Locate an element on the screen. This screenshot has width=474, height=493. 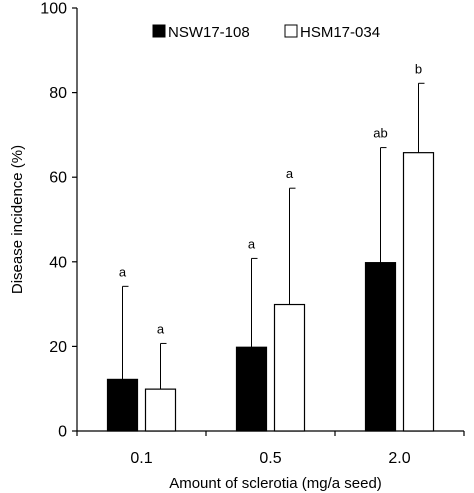
x-tick-label: 2.0 is located at coordinates (399, 458).